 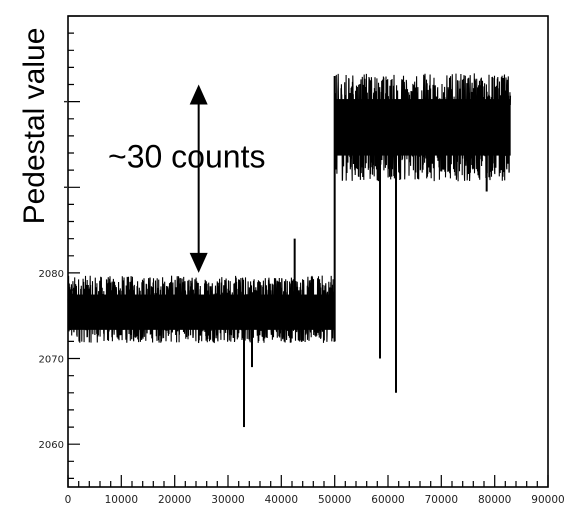 What do you see at coordinates (387, 500) in the screenshot?
I see `x-tick-label: 60000` at bounding box center [387, 500].